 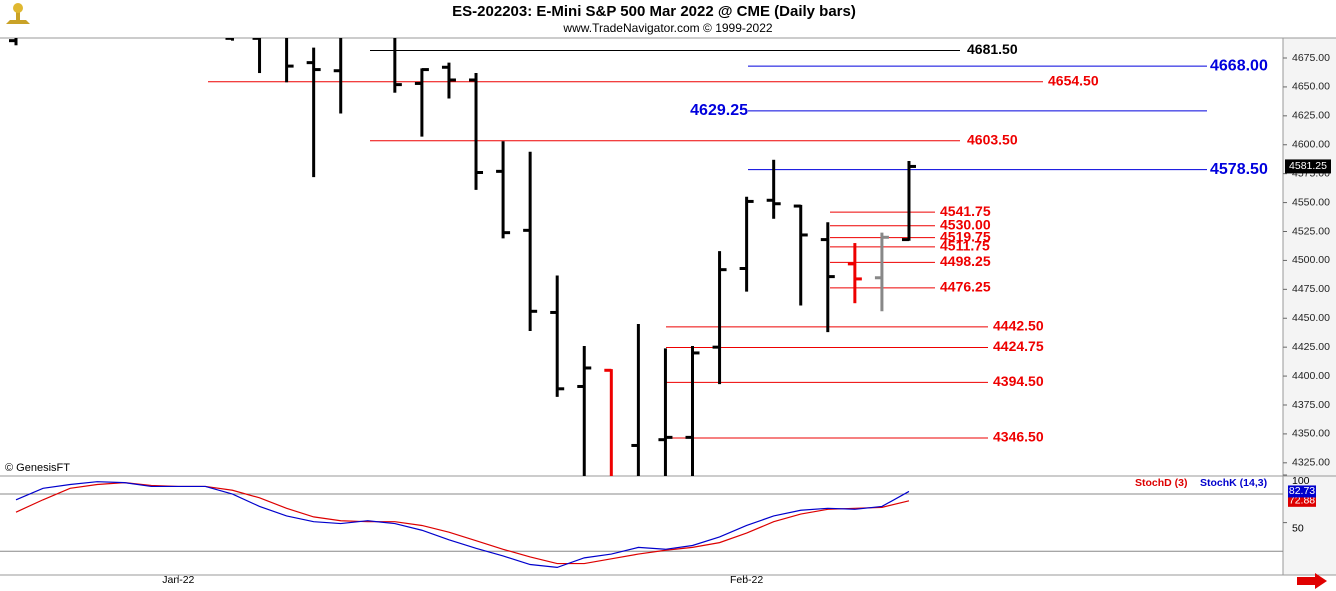 What do you see at coordinates (719, 110) in the screenshot?
I see `level-label: 4629.25` at bounding box center [719, 110].